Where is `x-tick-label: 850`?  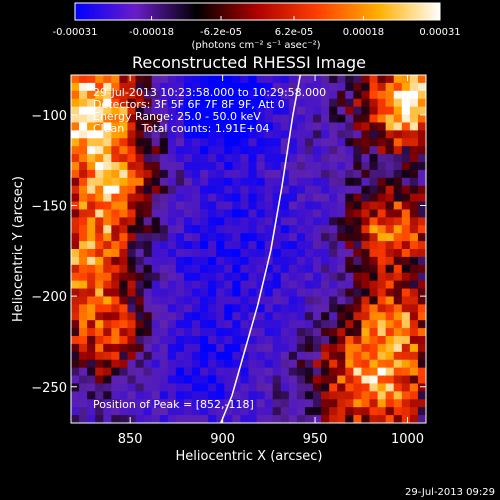
x-tick-label: 850 is located at coordinates (130, 439).